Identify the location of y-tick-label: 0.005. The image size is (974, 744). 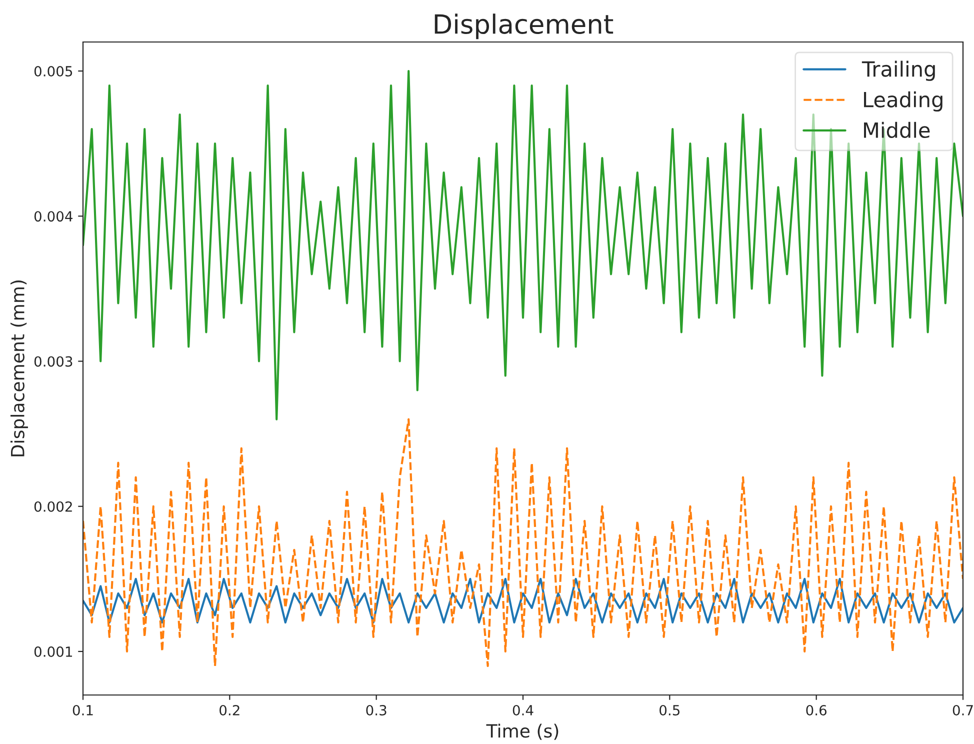
(53, 71).